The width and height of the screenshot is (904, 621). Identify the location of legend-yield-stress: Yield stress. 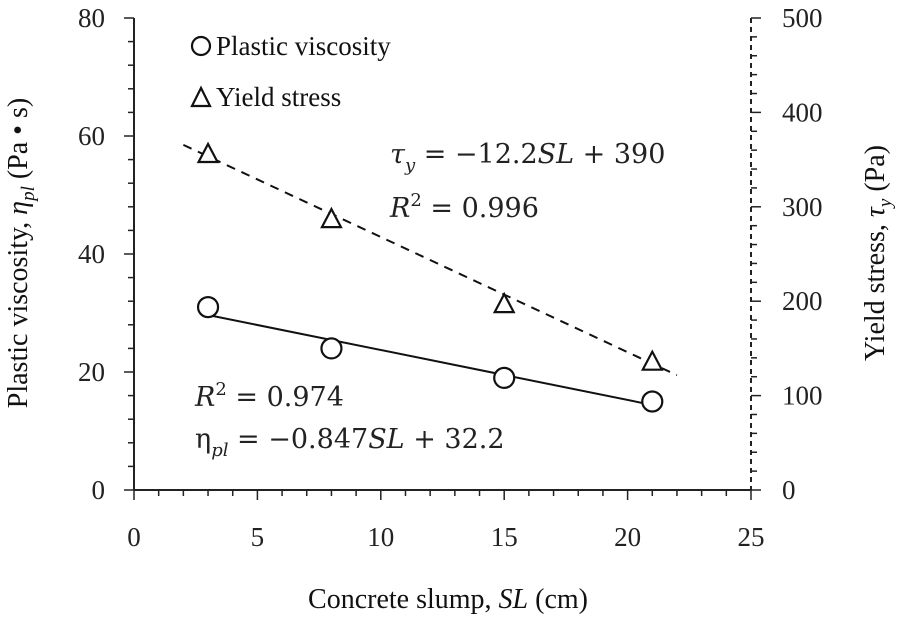
(278, 97).